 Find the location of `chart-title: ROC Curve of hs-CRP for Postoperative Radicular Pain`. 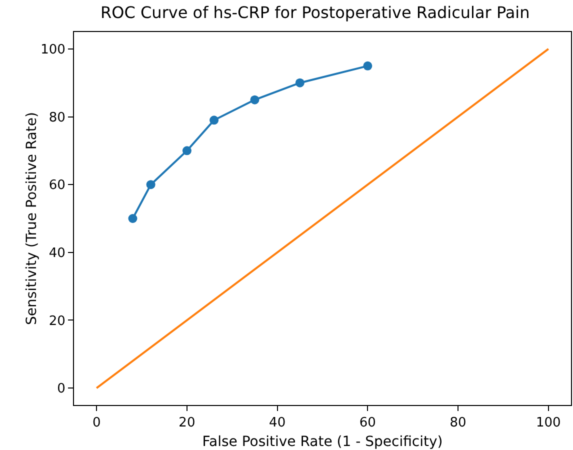

chart-title: ROC Curve of hs-CRP for Postoperative Radicular Pain is located at coordinates (315, 12).